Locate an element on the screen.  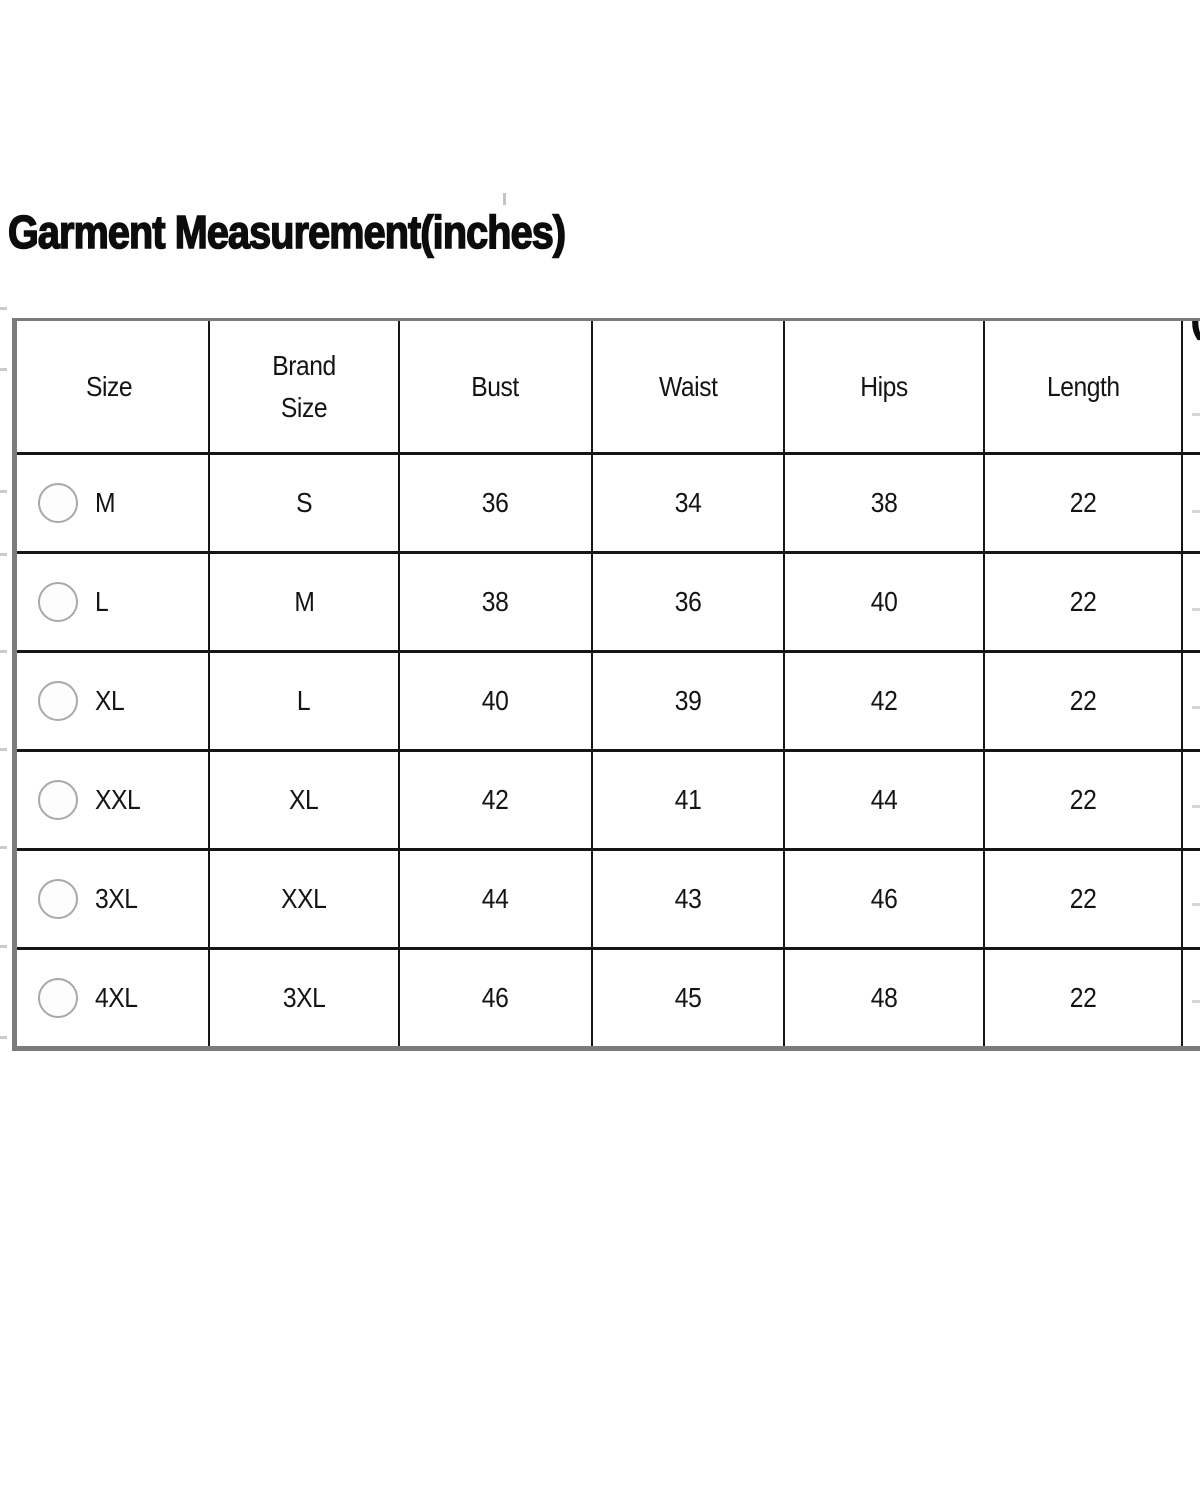
hips-cell: 44 is located at coordinates (885, 801).